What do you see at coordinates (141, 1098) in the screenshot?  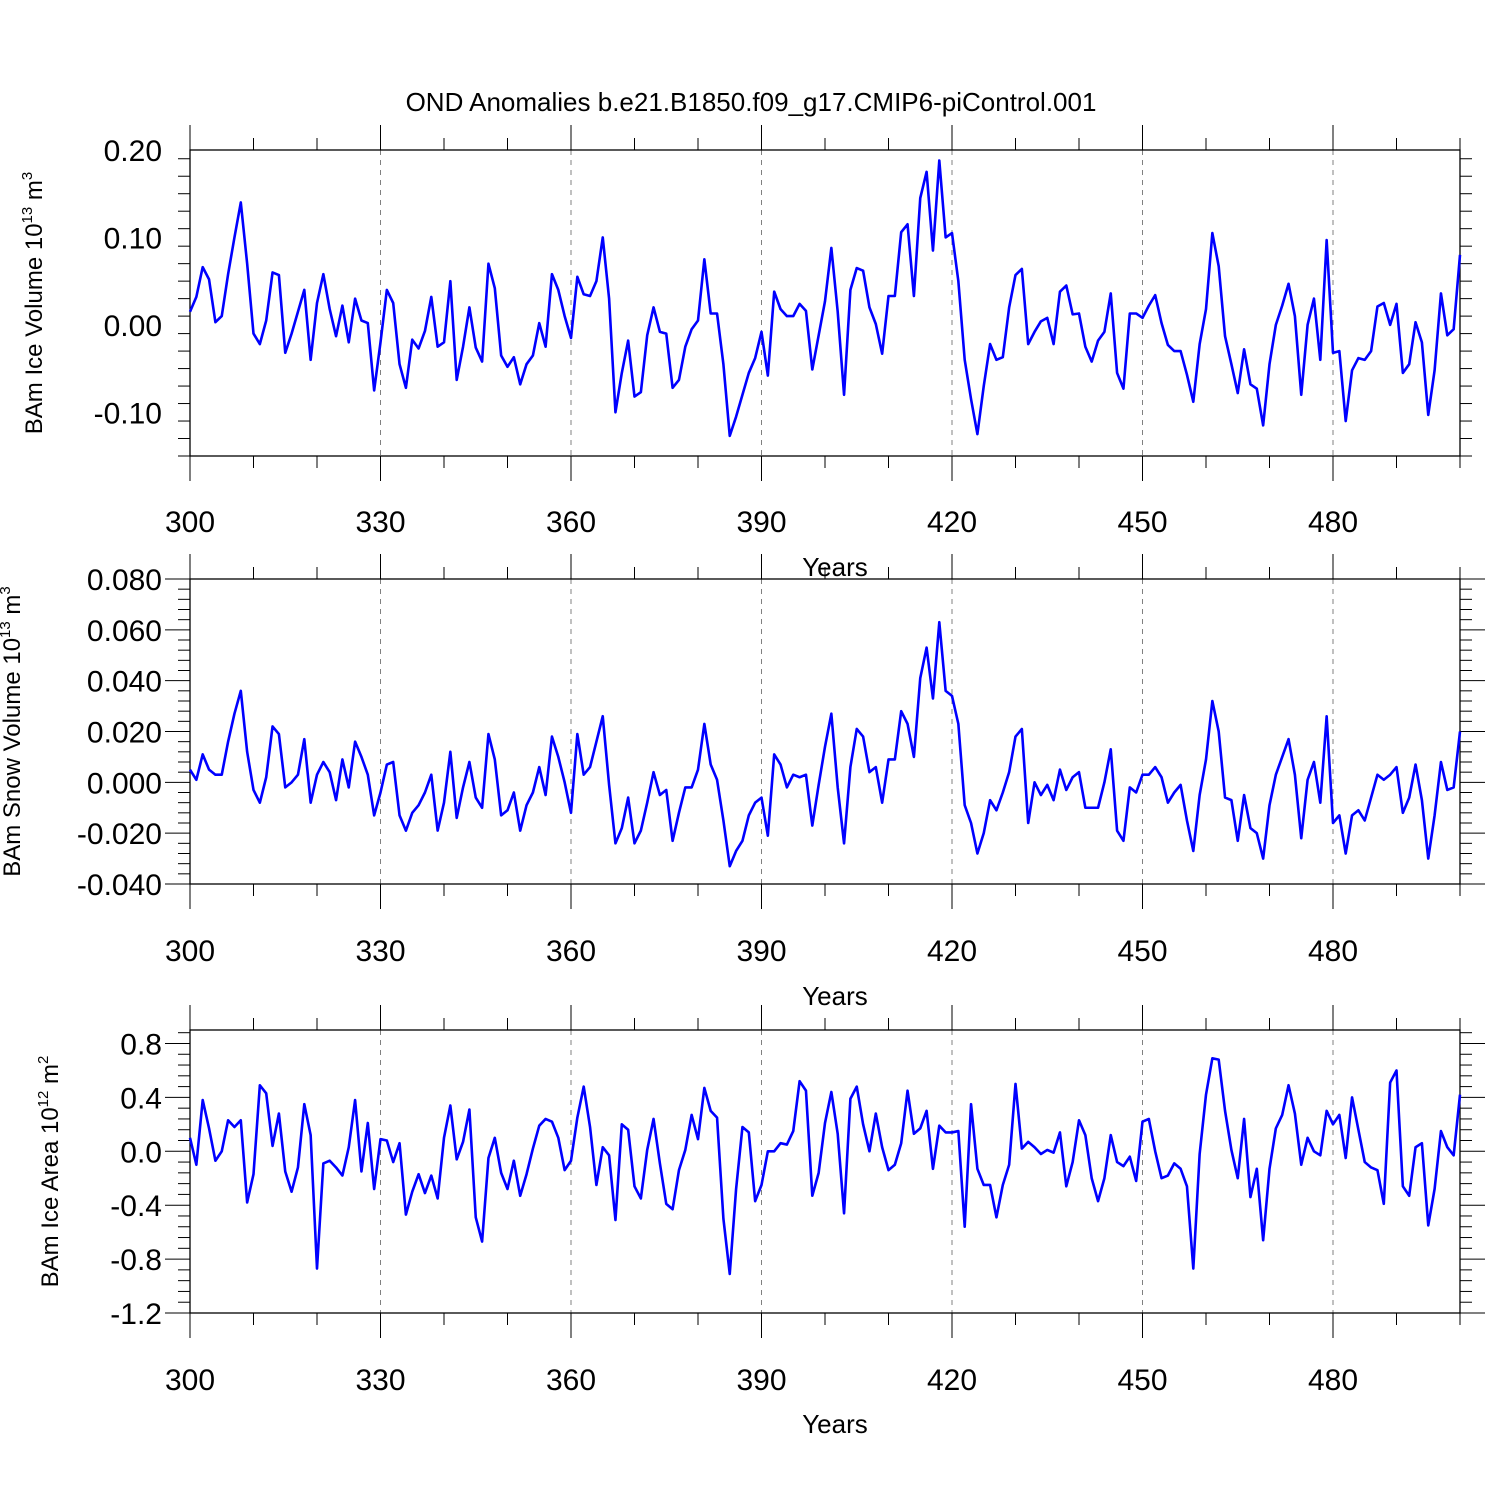 I see `y-tick-label: 0.4` at bounding box center [141, 1098].